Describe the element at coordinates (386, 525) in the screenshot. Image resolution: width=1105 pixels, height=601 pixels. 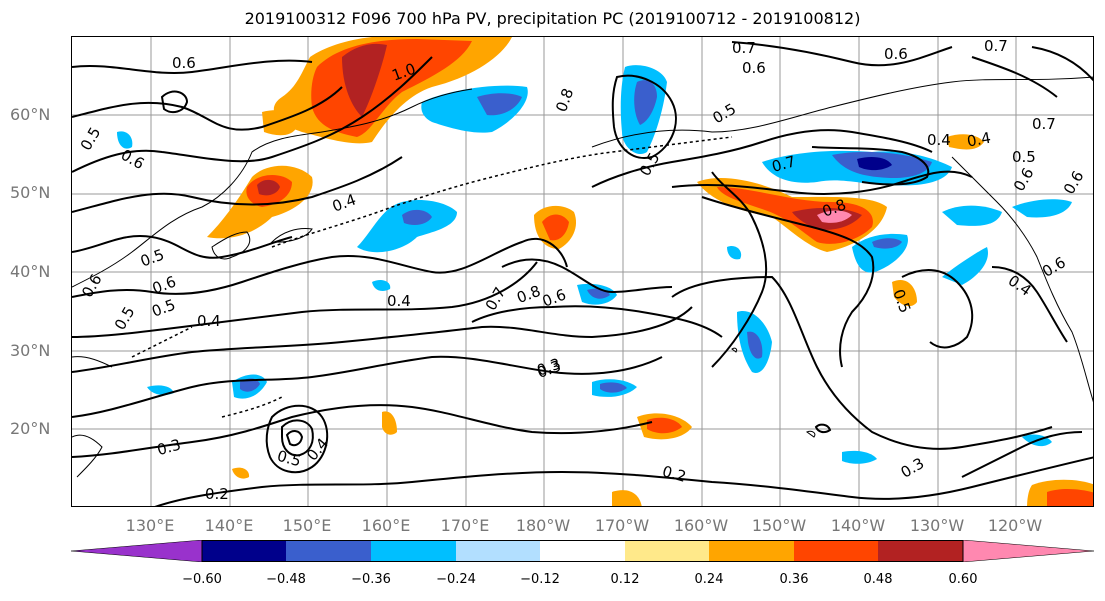
I see `lon-label-160e: 160°E` at that location.